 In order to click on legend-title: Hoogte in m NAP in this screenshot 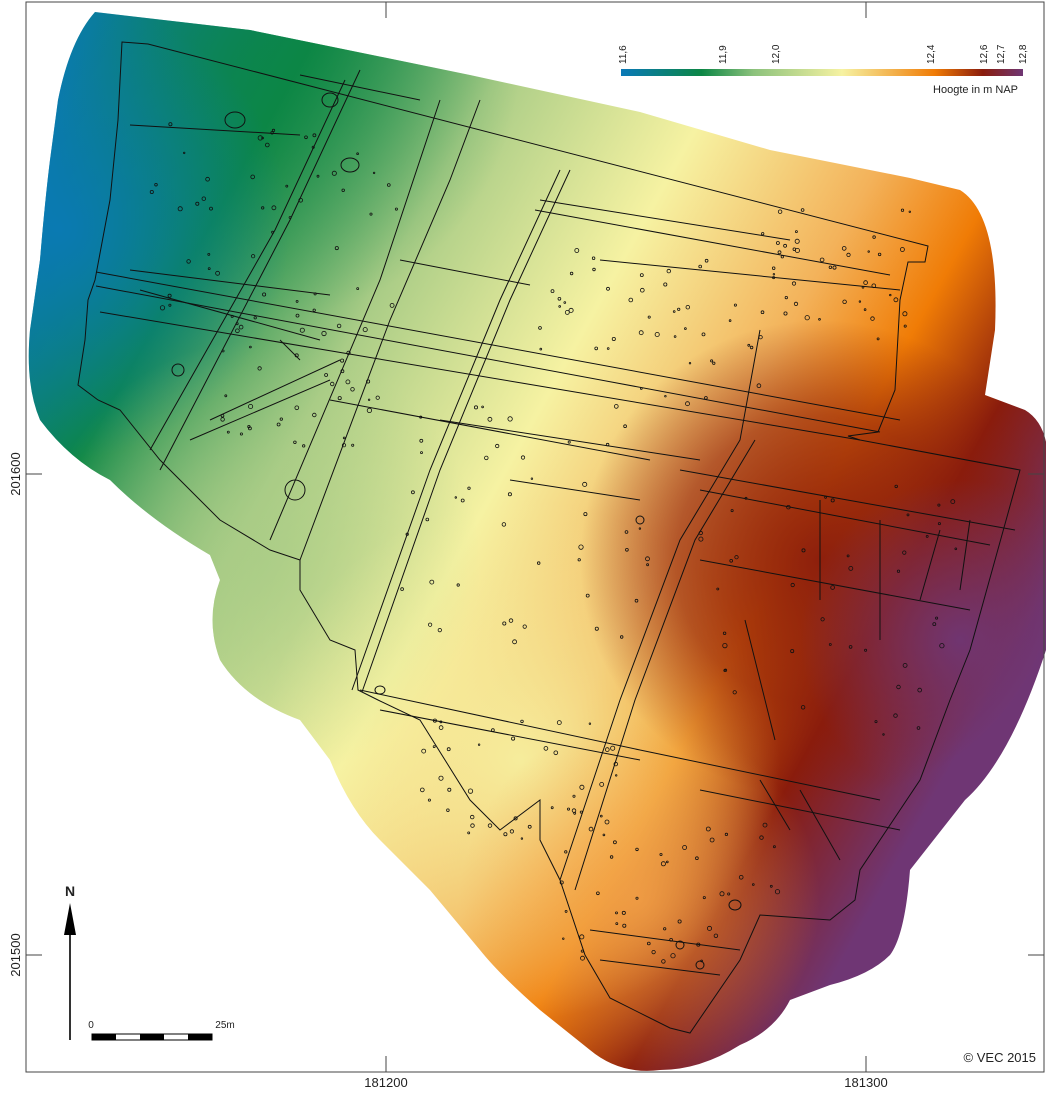, I will do `click(975, 90)`.